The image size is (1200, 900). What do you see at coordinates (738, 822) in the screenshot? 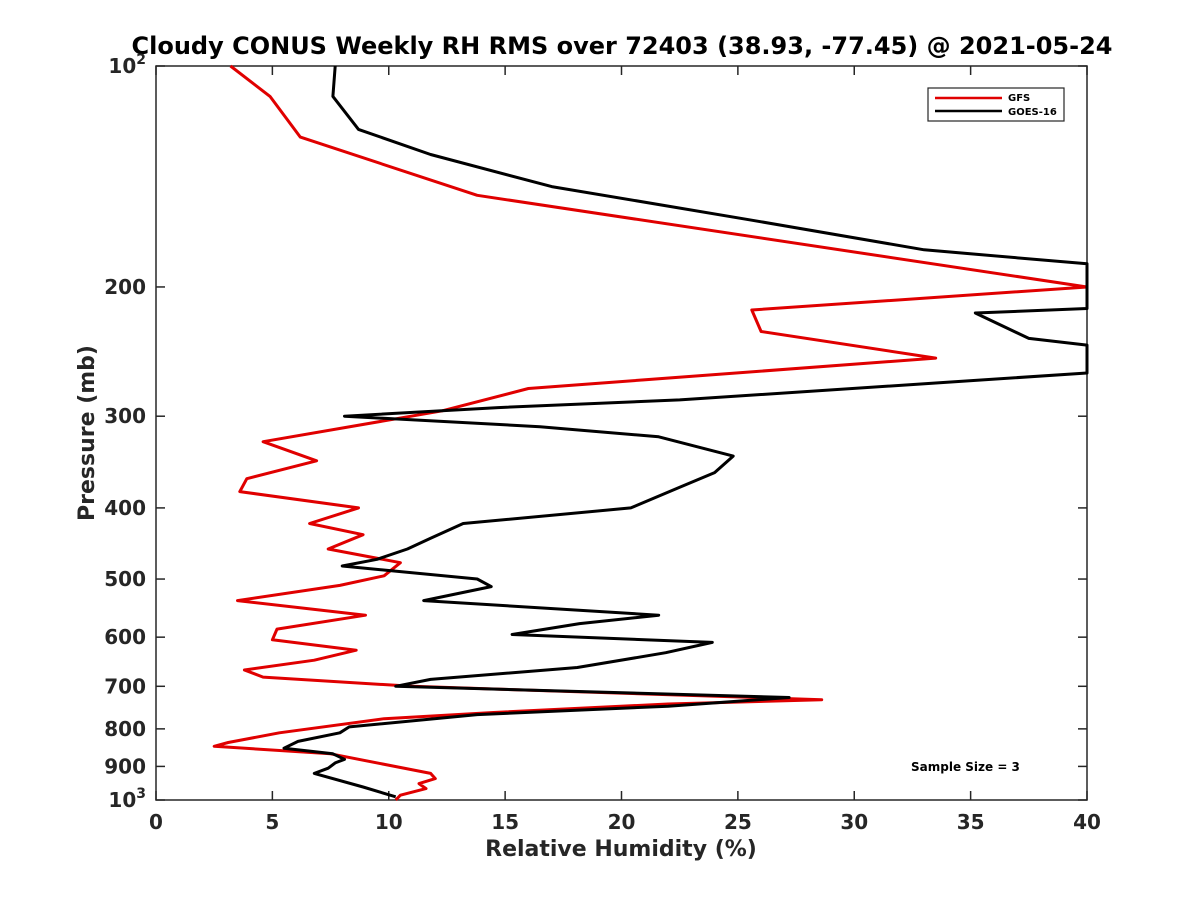
I see `x-tick-label: 25` at bounding box center [738, 822].